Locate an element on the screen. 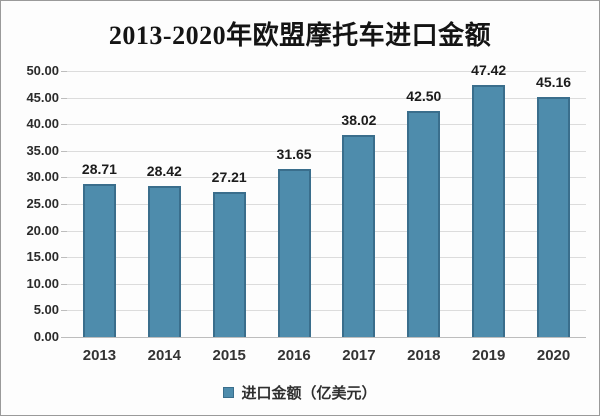 The width and height of the screenshot is (600, 416). bar-value-label: 42.50 is located at coordinates (424, 95).